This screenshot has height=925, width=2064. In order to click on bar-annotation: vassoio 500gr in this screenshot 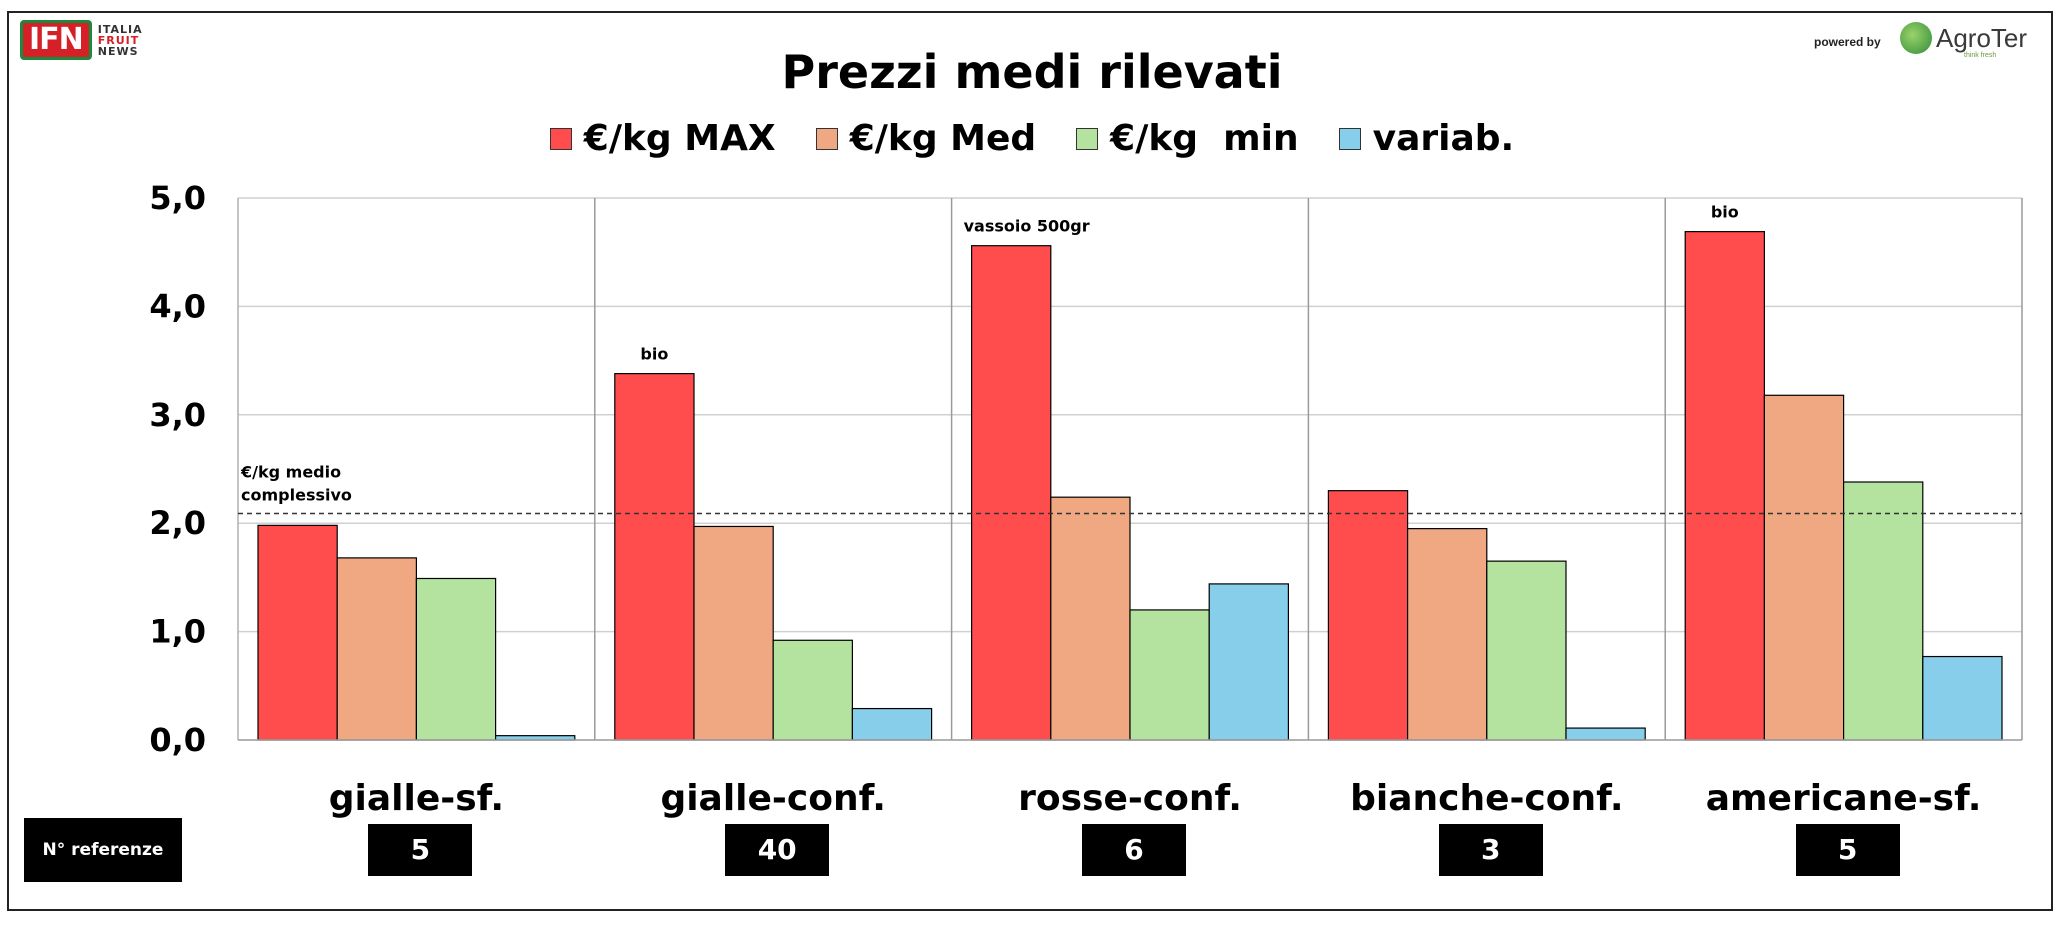, I will do `click(1027, 226)`.